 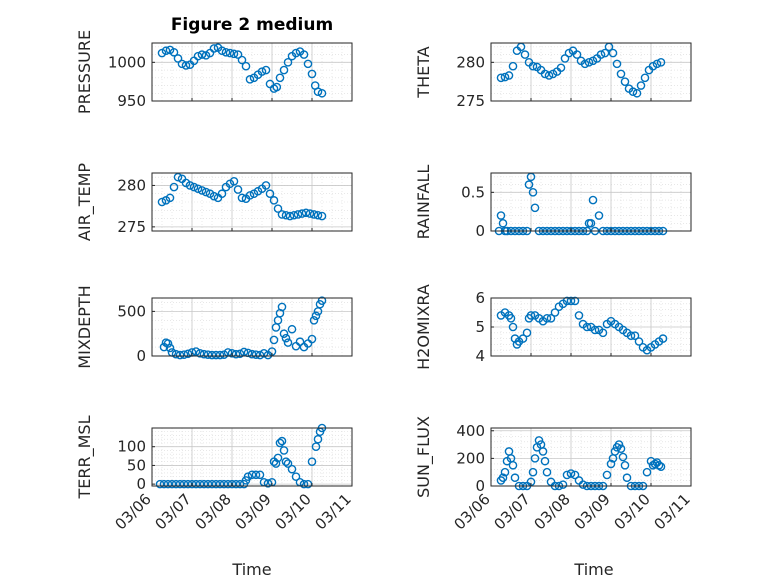 I want to click on y-tick-label: 0.5, so click(x=473, y=192).